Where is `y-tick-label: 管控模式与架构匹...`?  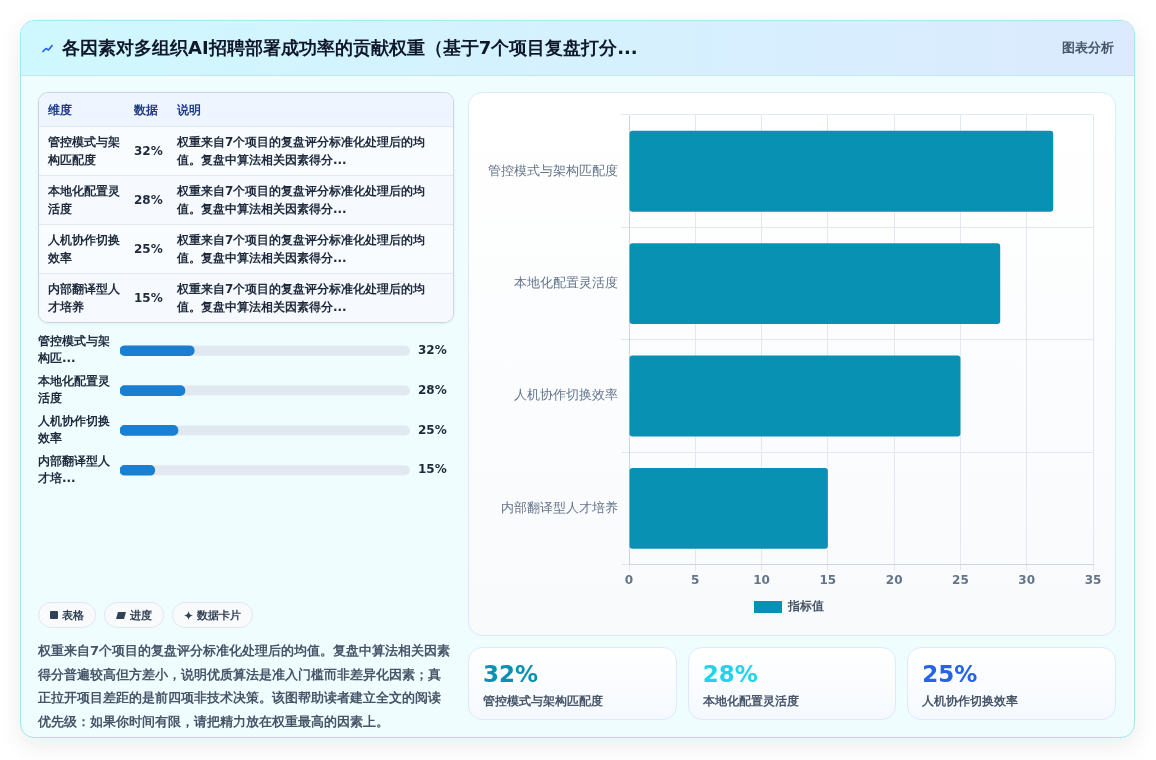 y-tick-label: 管控模式与架构匹... is located at coordinates (73, 350).